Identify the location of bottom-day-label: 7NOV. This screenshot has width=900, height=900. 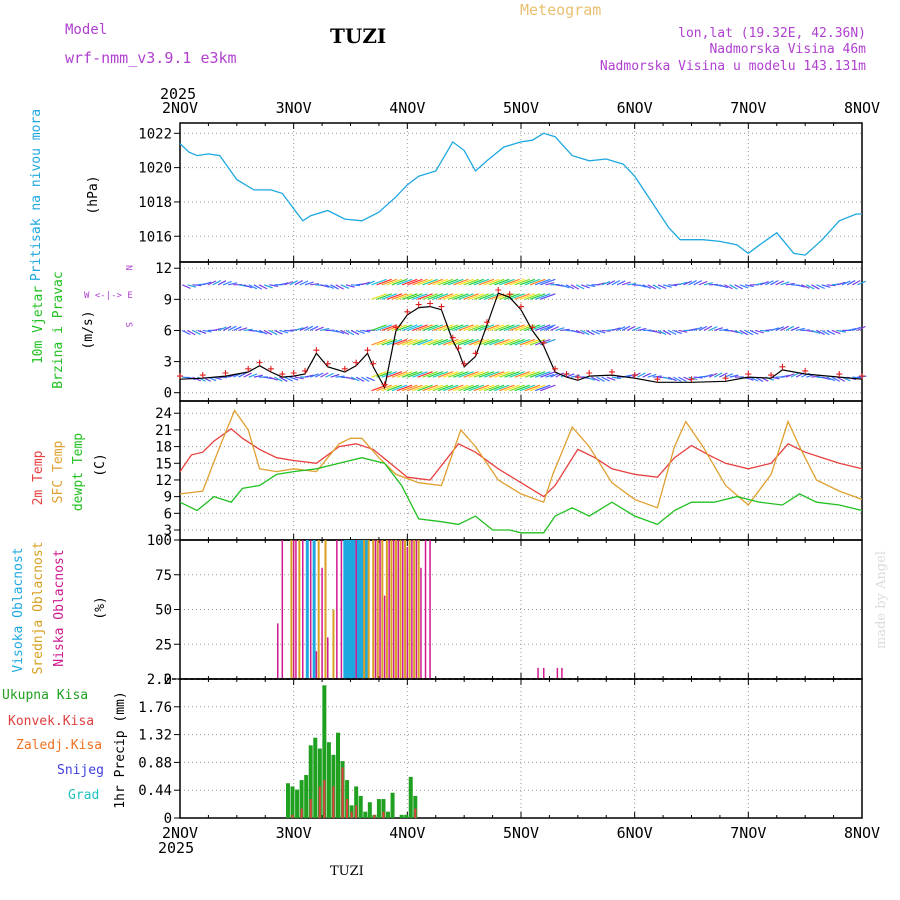
(748, 833).